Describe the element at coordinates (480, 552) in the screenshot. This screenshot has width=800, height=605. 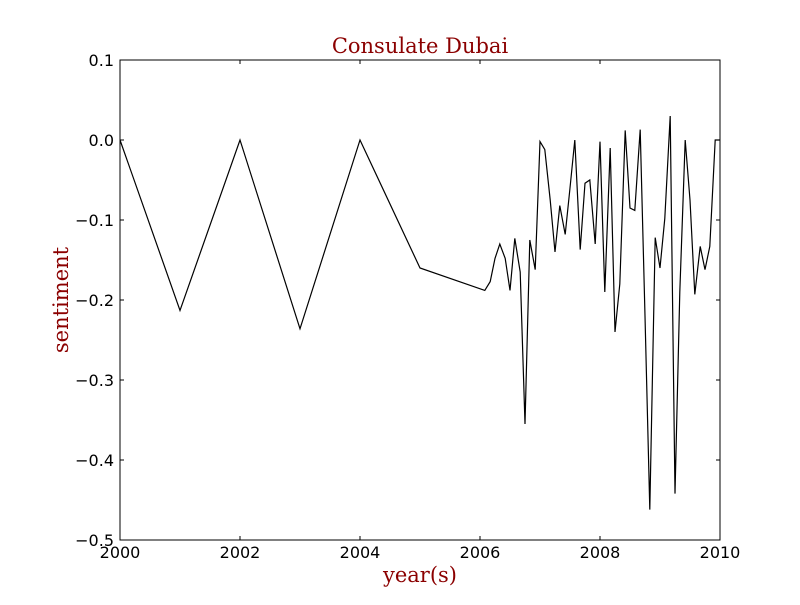
I see `x-tick-label: 2006` at that location.